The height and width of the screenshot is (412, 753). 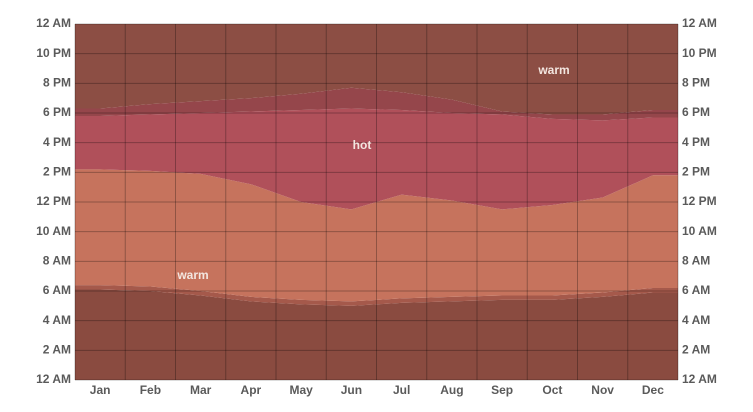 What do you see at coordinates (57, 172) in the screenshot?
I see `y-tick-label: 2 PM` at bounding box center [57, 172].